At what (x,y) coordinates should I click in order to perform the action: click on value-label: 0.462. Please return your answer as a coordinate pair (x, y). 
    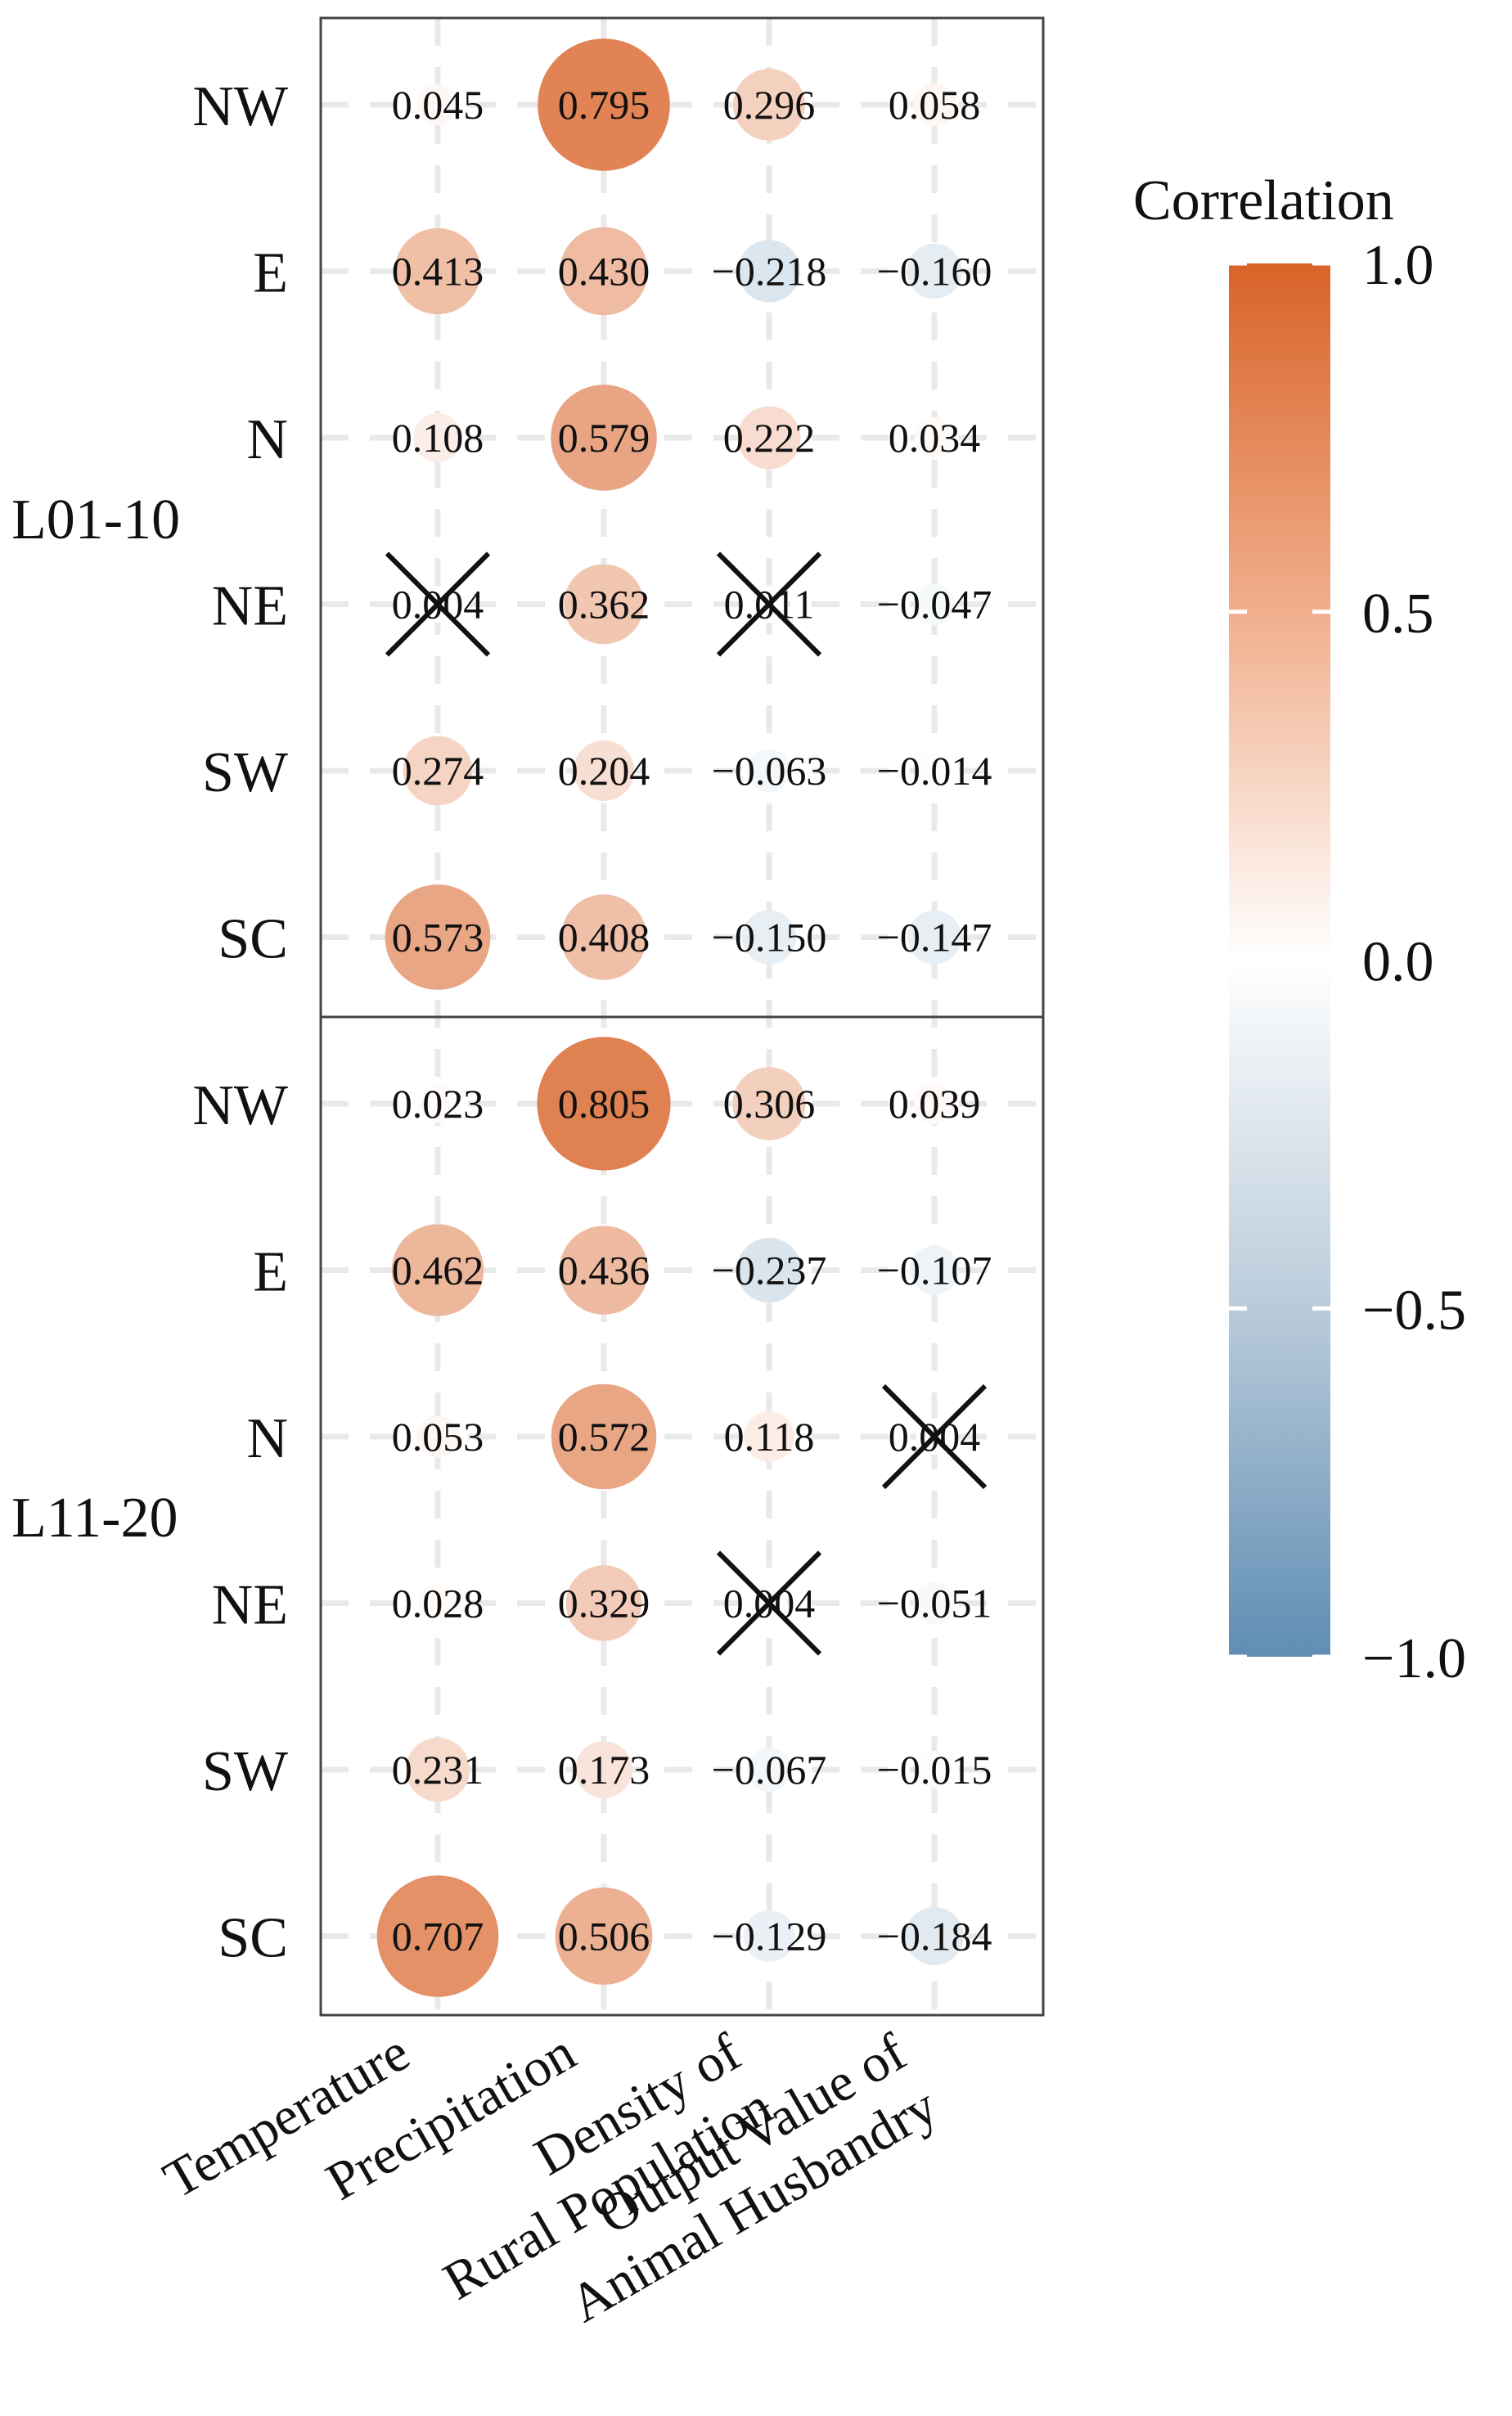
    Looking at the image, I should click on (438, 1270).